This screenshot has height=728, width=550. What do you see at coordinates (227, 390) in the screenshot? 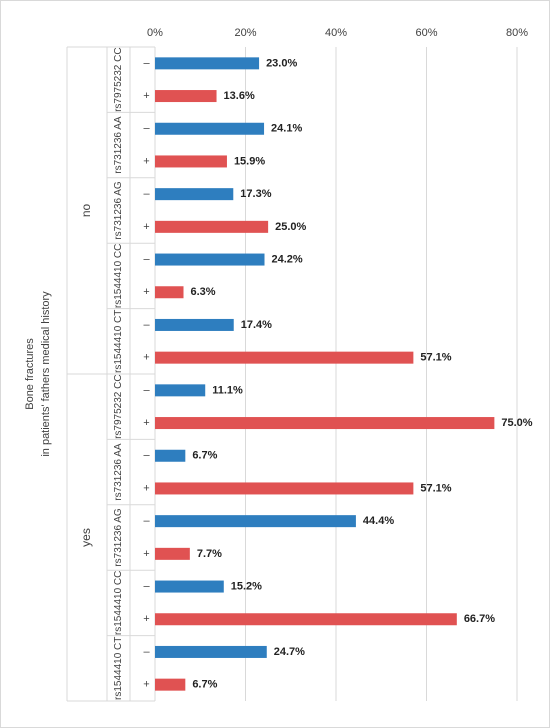
I see `value-label: 11.1%` at bounding box center [227, 390].